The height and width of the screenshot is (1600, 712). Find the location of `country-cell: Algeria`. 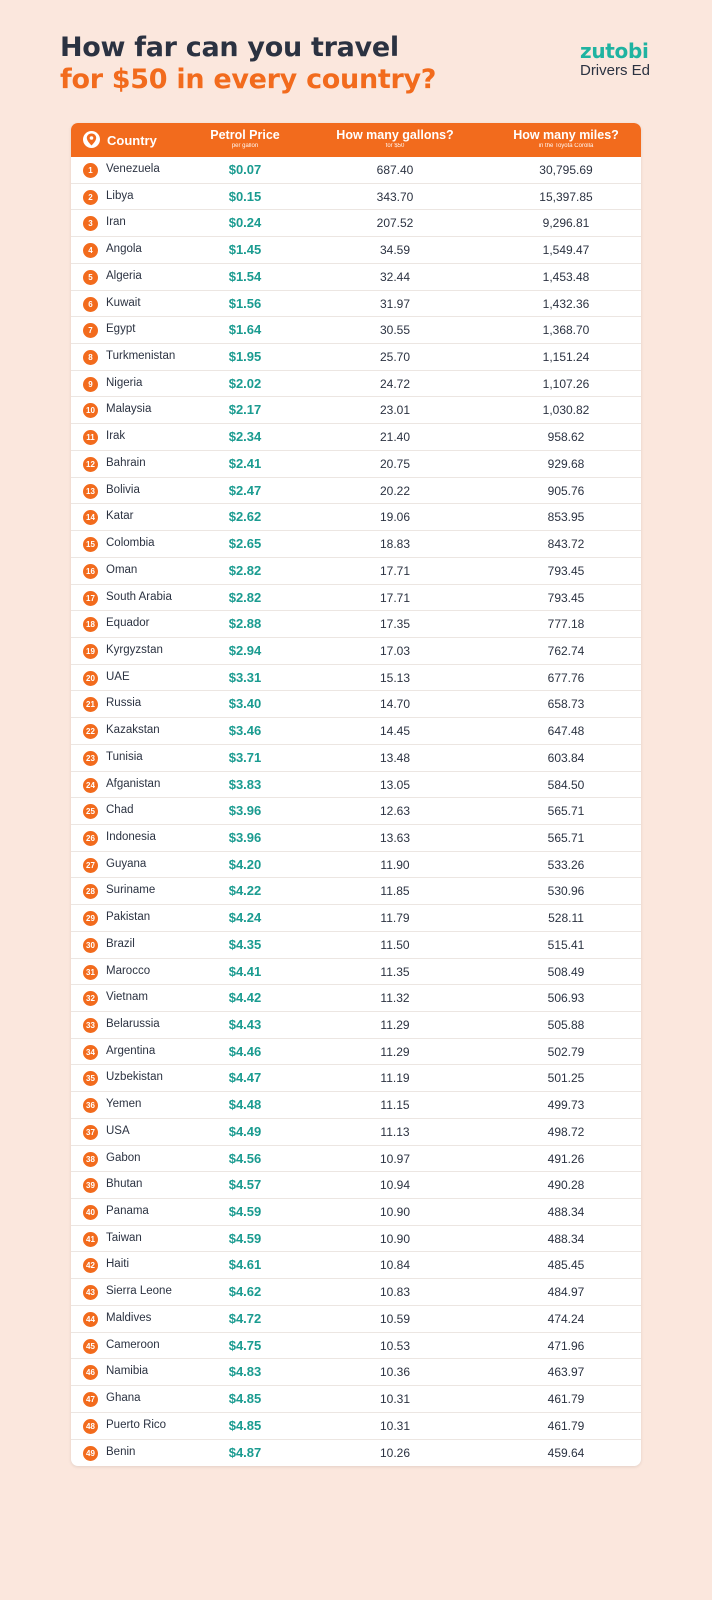

country-cell: Algeria is located at coordinates (124, 275).